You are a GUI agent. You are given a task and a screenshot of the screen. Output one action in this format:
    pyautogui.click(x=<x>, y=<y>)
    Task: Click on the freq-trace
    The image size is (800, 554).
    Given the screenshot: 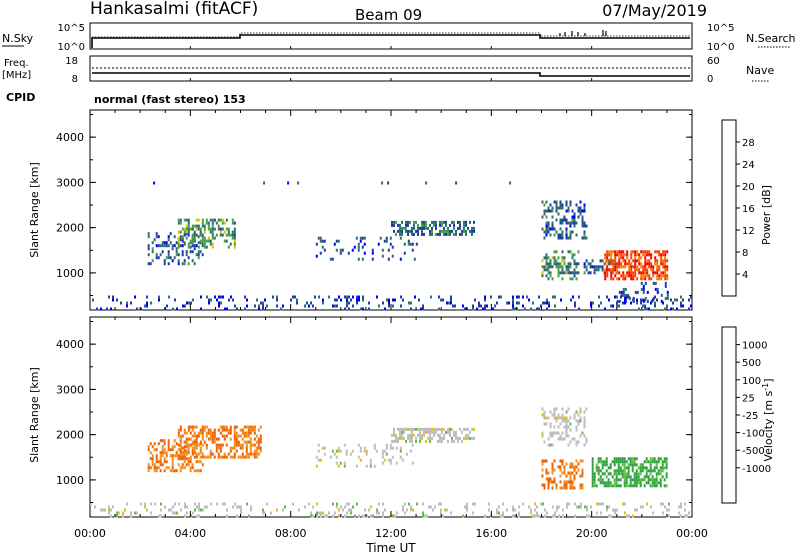 What is the action you would take?
    pyautogui.click(x=391, y=74)
    